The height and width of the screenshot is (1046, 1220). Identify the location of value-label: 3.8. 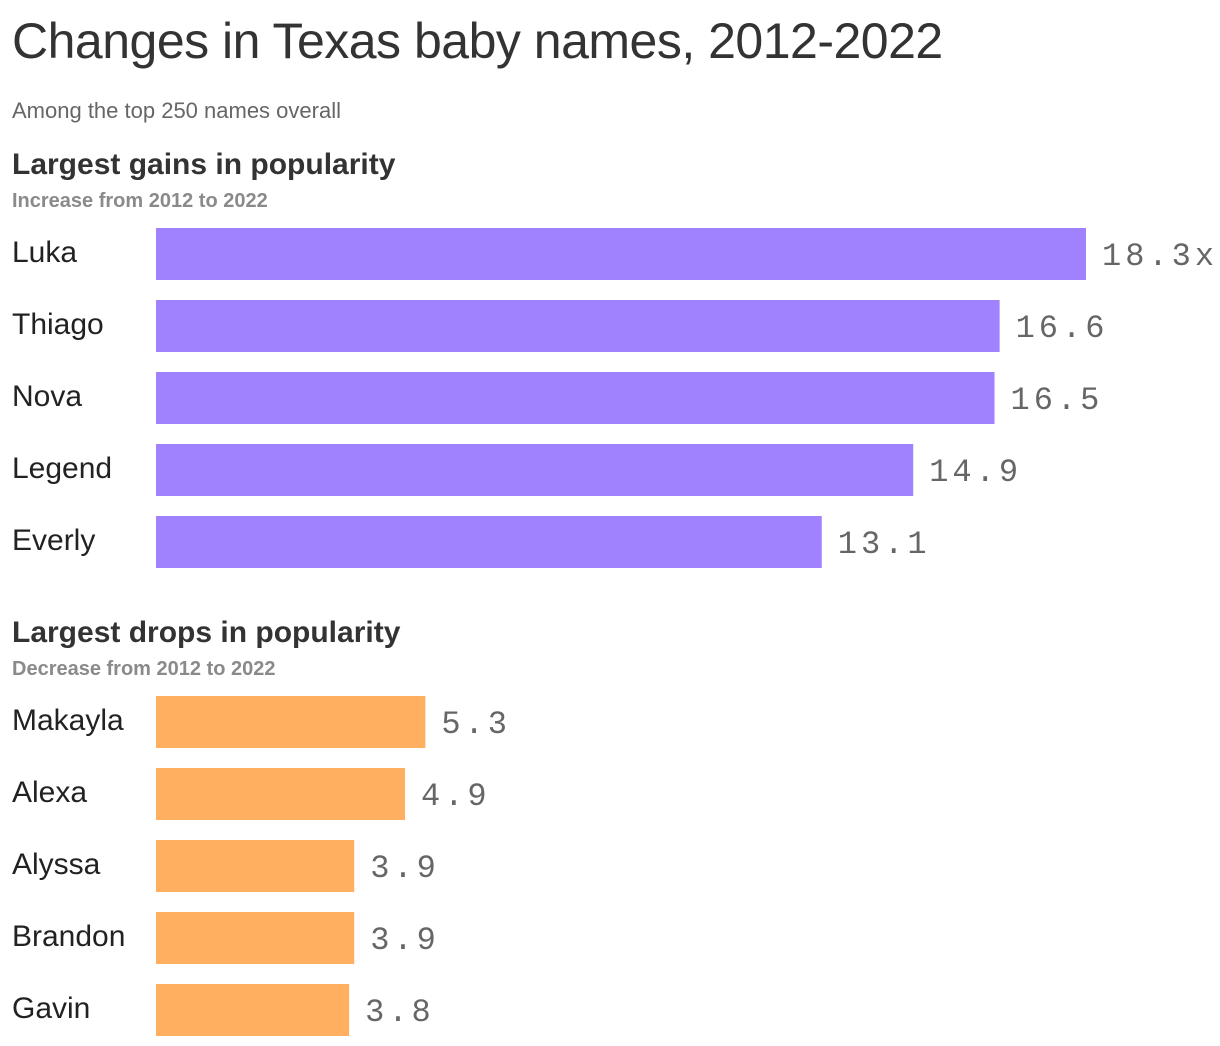
(400, 1012).